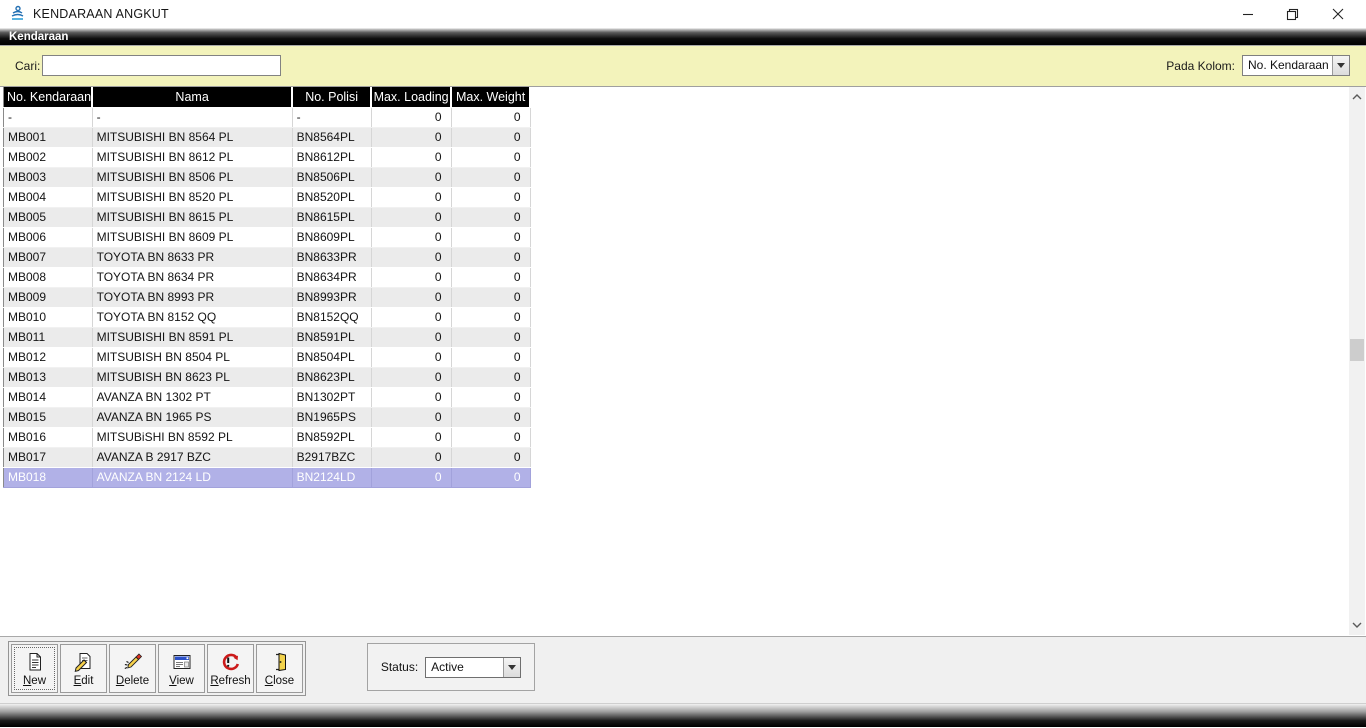  What do you see at coordinates (1340, 65) in the screenshot?
I see `search-column-dropdown-button` at bounding box center [1340, 65].